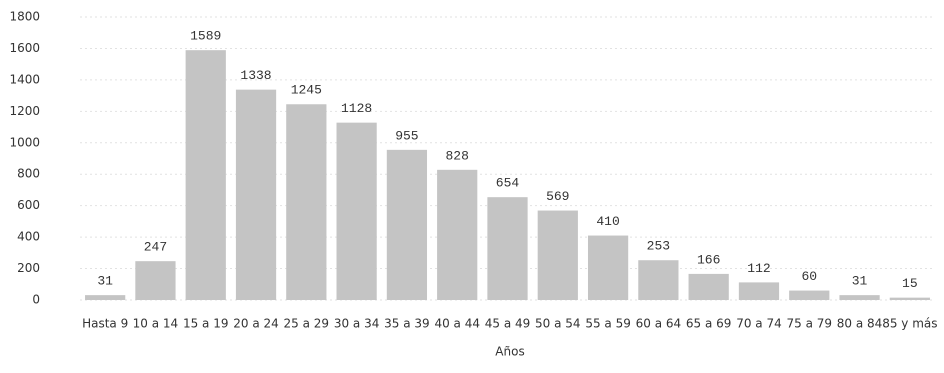 This screenshot has width=944, height=373. Describe the element at coordinates (809, 324) in the screenshot. I see `x-tick-label: 75 a 79` at that location.